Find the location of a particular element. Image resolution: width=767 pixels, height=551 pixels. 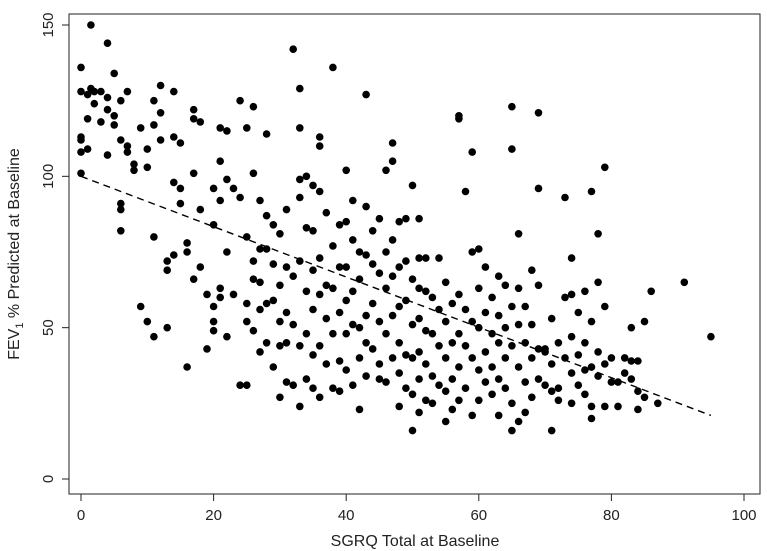

y-axis: 0 50 100 150 is located at coordinates (55, 253).